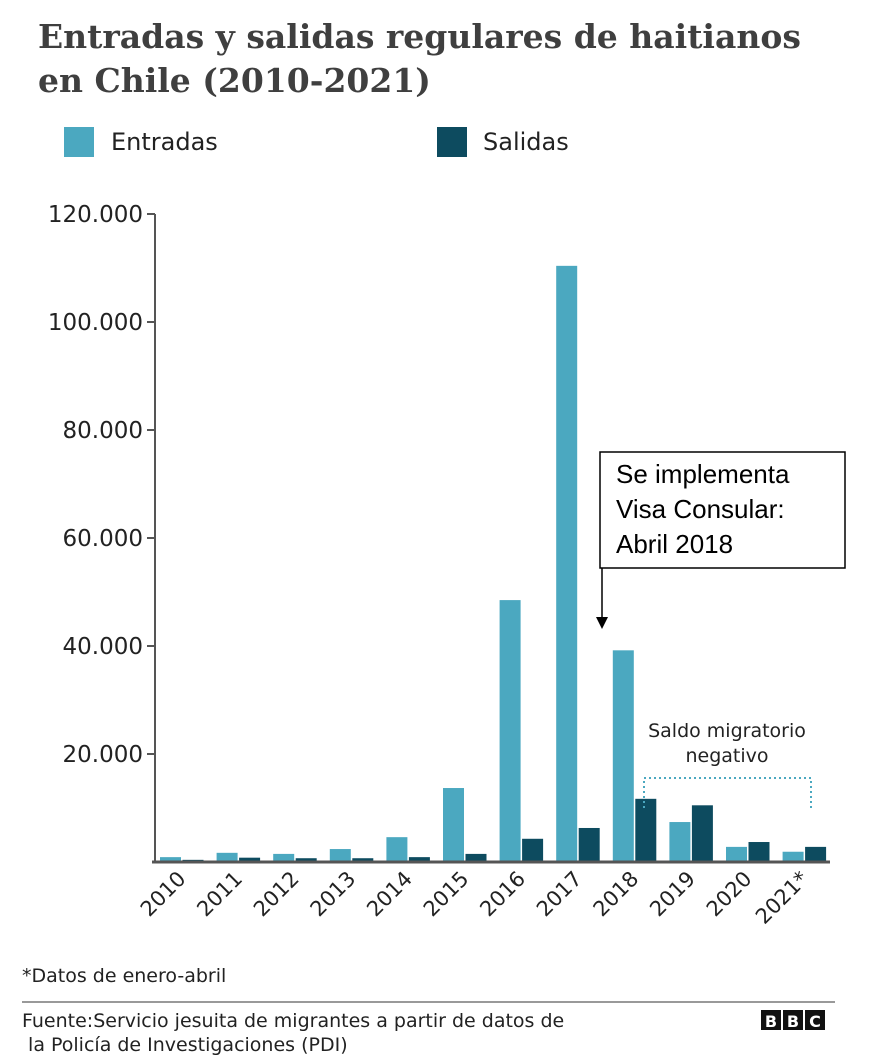 The width and height of the screenshot is (873, 1062). I want to click on bar-entradas-2020, so click(736, 854).